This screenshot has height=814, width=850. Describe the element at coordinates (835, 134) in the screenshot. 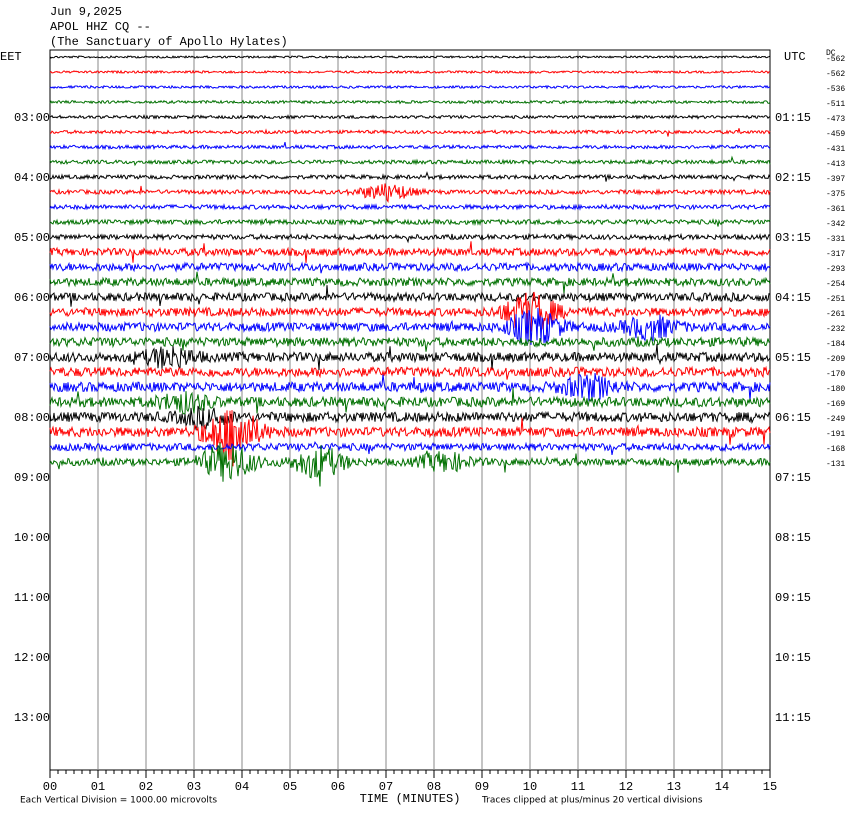

I see `trace-offset: -459` at that location.